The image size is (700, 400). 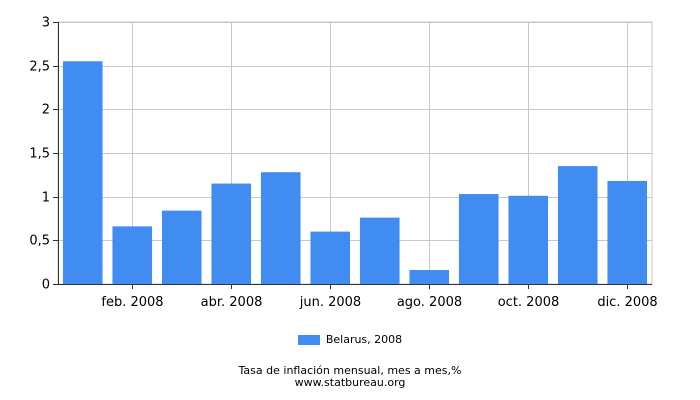 What do you see at coordinates (39, 67) in the screenshot?
I see `y-tick-label: 2,5` at bounding box center [39, 67].